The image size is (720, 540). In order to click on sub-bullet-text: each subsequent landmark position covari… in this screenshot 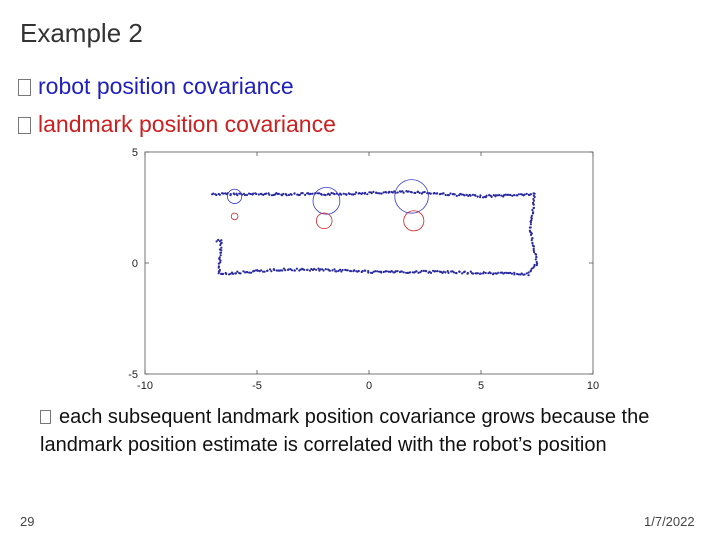, I will do `click(345, 431)`.